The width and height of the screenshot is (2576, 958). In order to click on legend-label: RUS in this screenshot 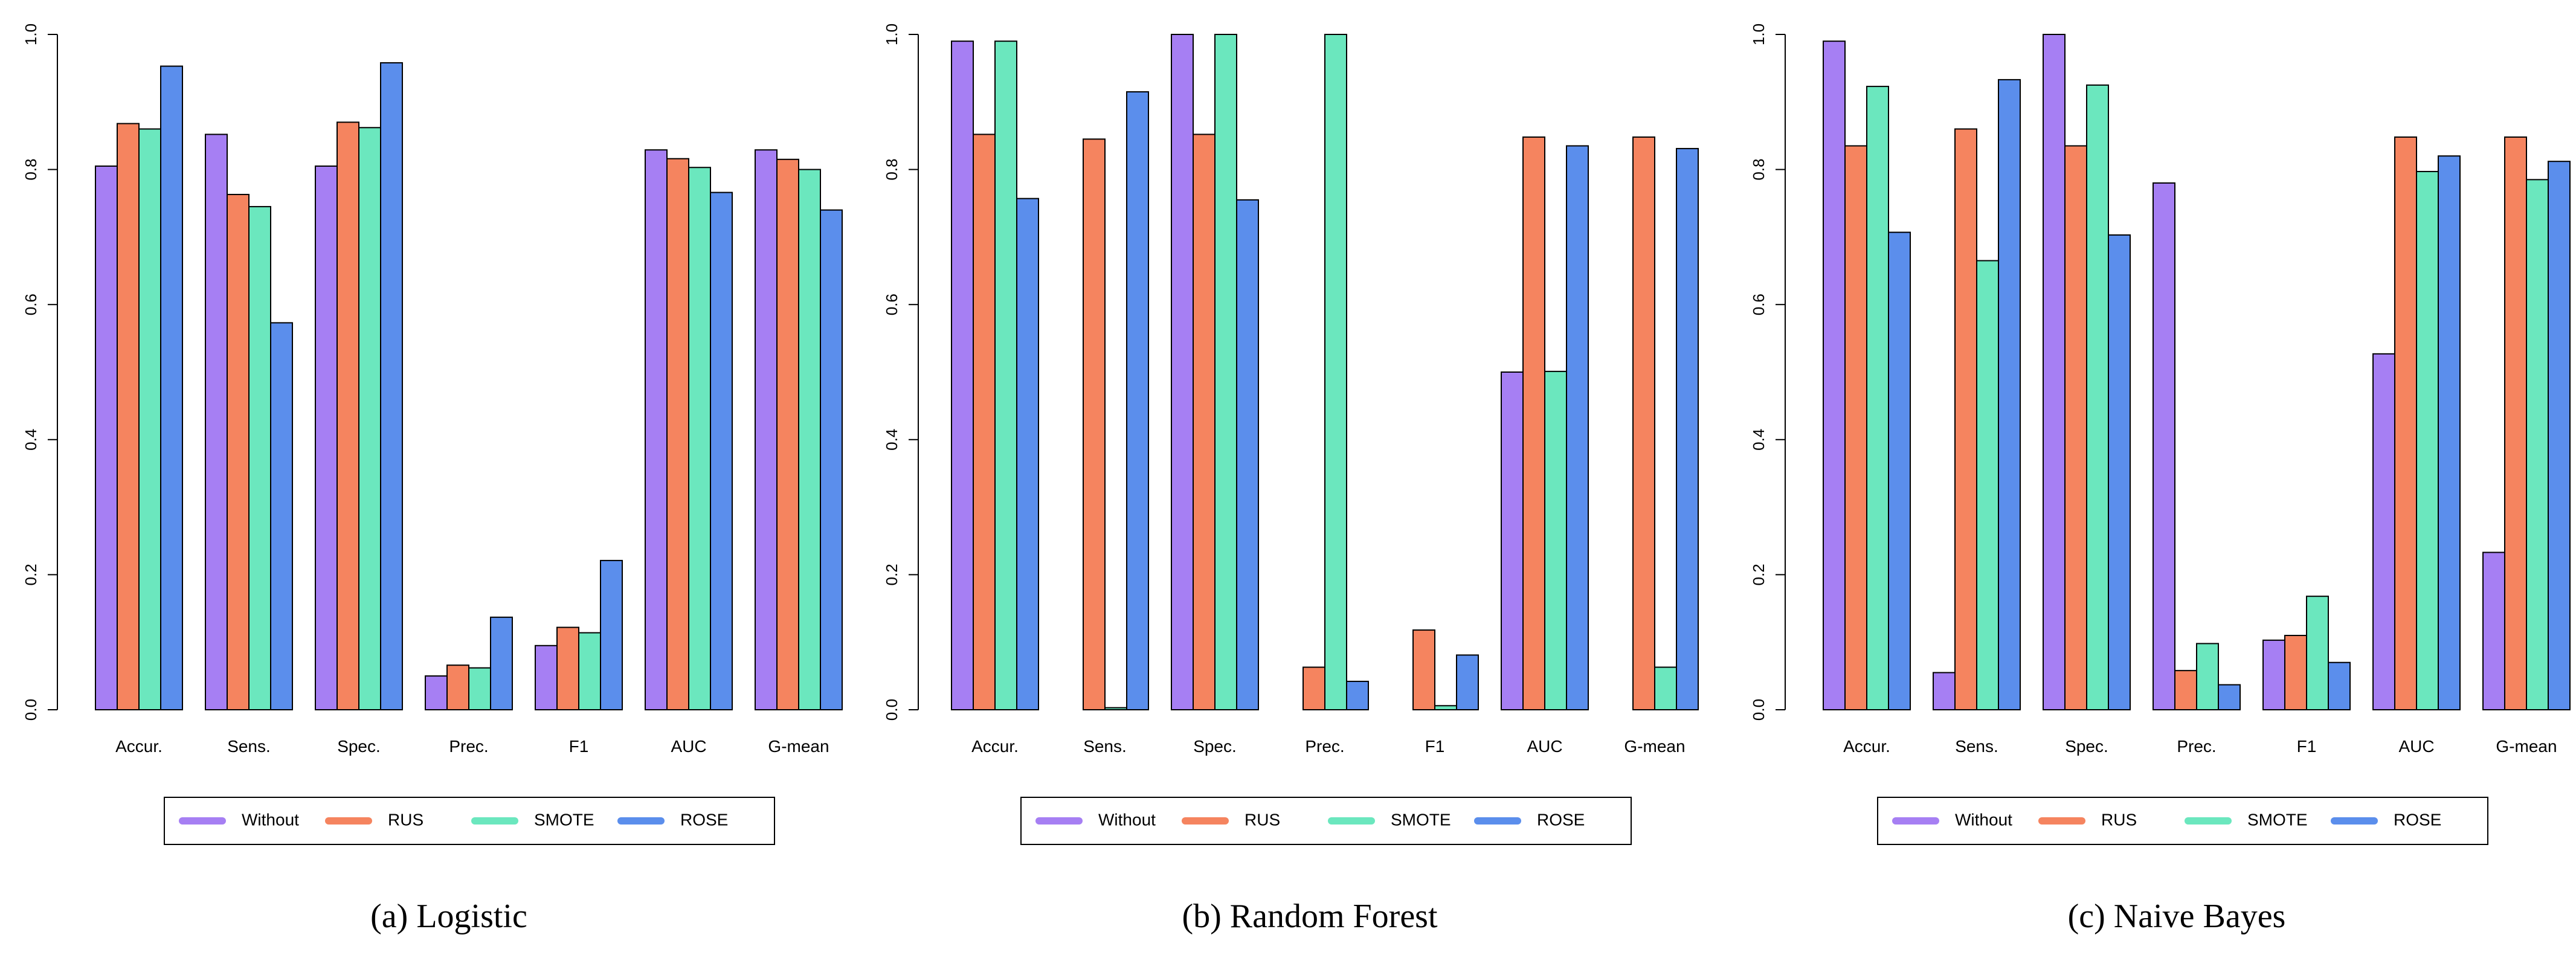, I will do `click(2119, 820)`.